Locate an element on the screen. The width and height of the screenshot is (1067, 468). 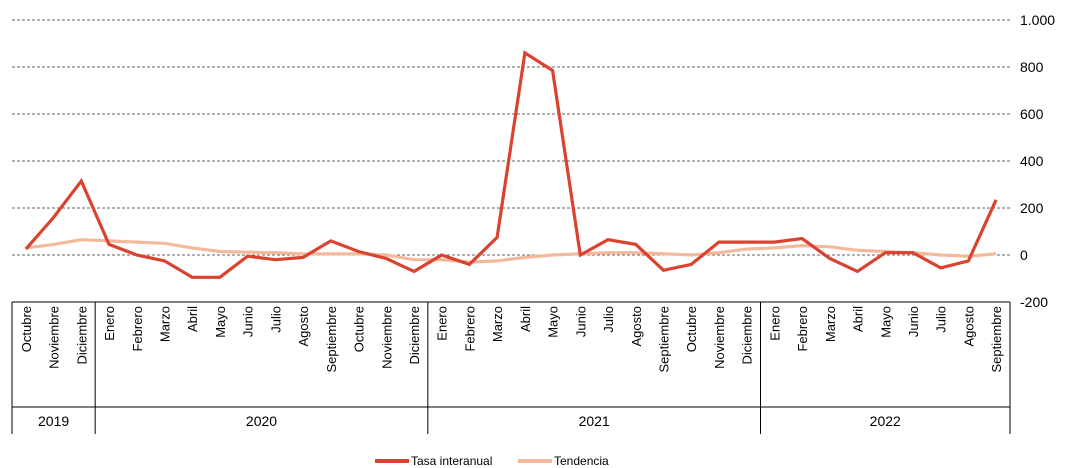
y-tick-label: 400 is located at coordinates (1032, 161).